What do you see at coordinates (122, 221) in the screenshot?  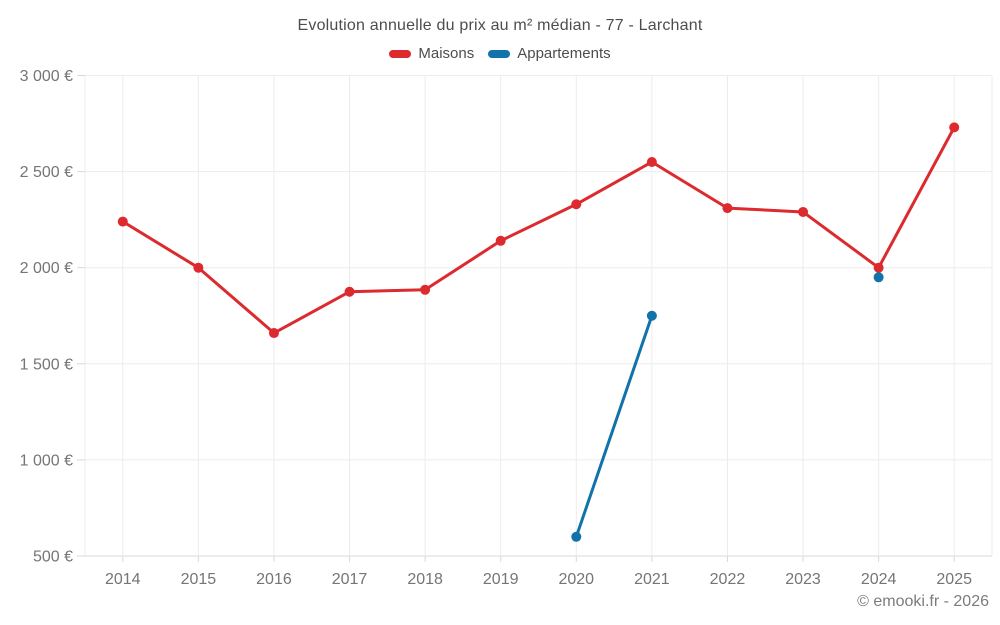 I see `data-point-maisons-2014` at bounding box center [122, 221].